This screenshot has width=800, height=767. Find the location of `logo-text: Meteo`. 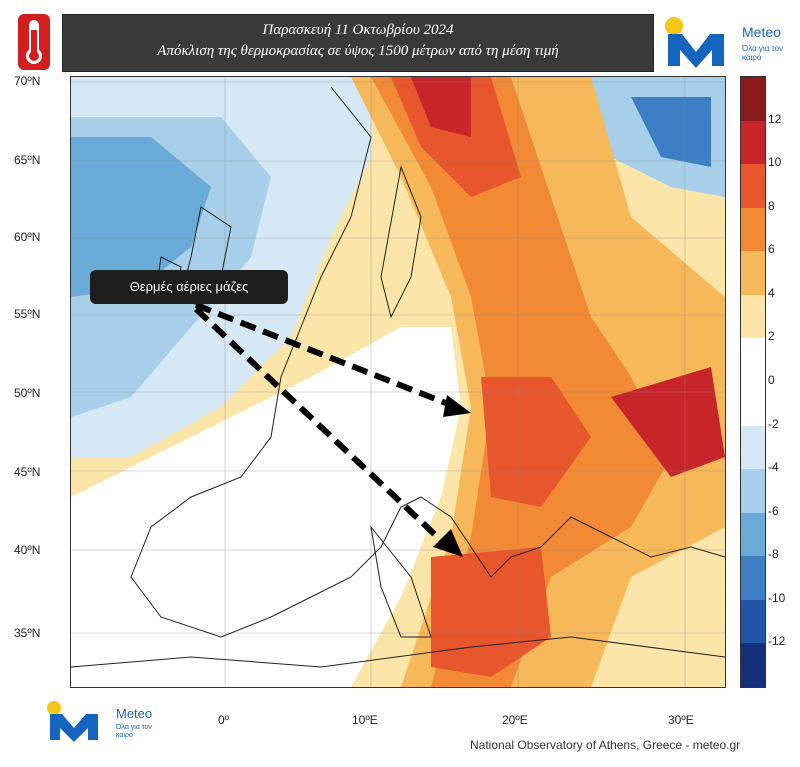

logo-text: Meteo is located at coordinates (761, 32).